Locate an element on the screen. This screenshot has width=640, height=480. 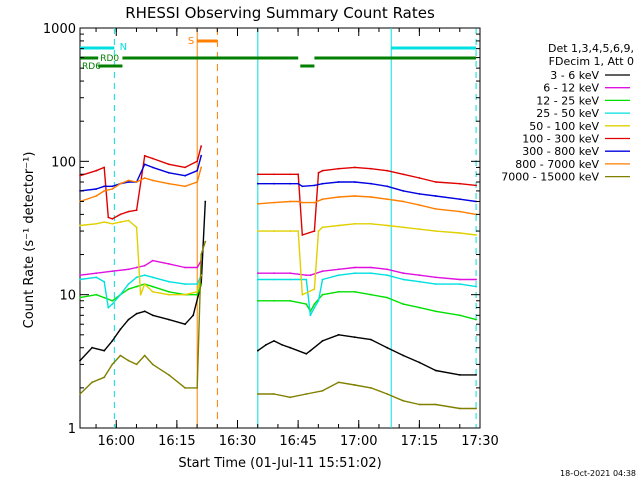
rd6-label: RD6 is located at coordinates (91, 67).